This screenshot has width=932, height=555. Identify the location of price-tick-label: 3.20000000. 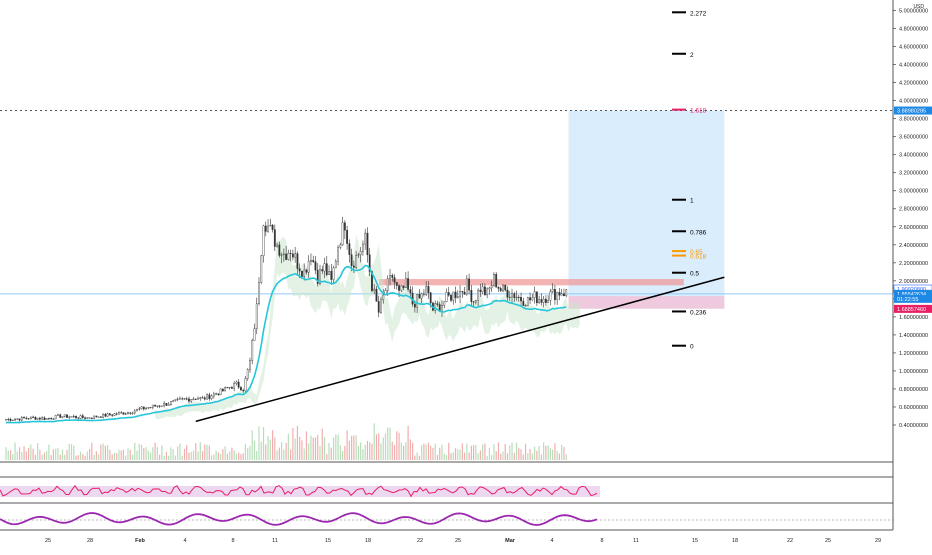
(913, 174).